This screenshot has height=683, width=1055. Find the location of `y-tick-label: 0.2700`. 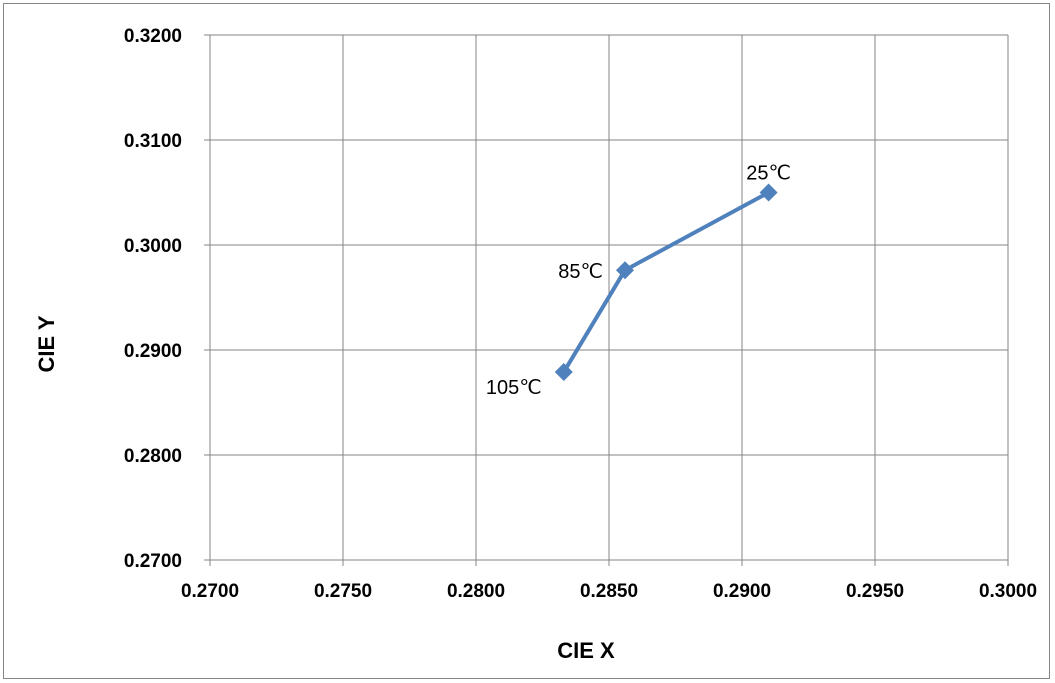

y-tick-label: 0.2700 is located at coordinates (153, 561).